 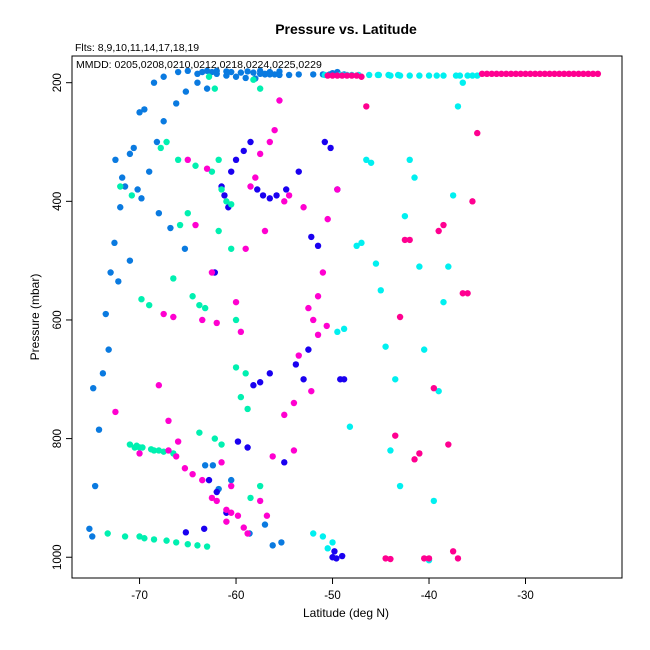 What do you see at coordinates (429, 596) in the screenshot?
I see `x-tick-label: -40` at bounding box center [429, 596].